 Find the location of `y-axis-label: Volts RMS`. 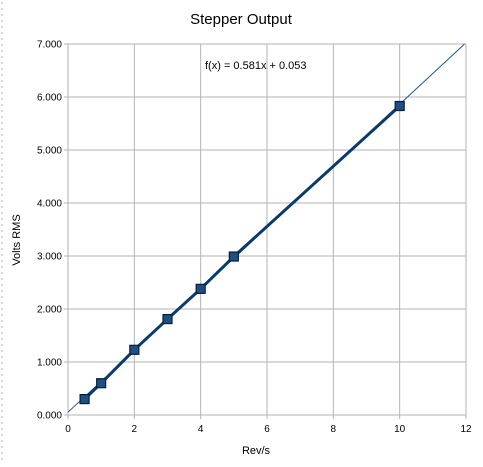

y-axis-label: Volts RMS is located at coordinates (17, 239).